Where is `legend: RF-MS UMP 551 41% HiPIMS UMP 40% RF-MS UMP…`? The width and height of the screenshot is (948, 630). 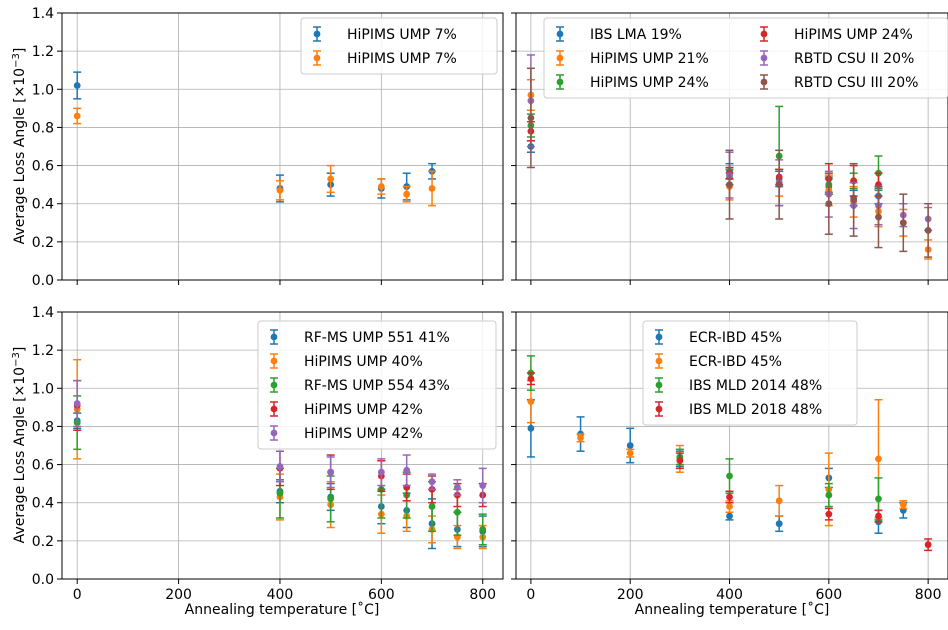 legend: RF-MS UMP 551 41% HiPIMS UMP 40% RF-MS UMP… is located at coordinates (377, 385).